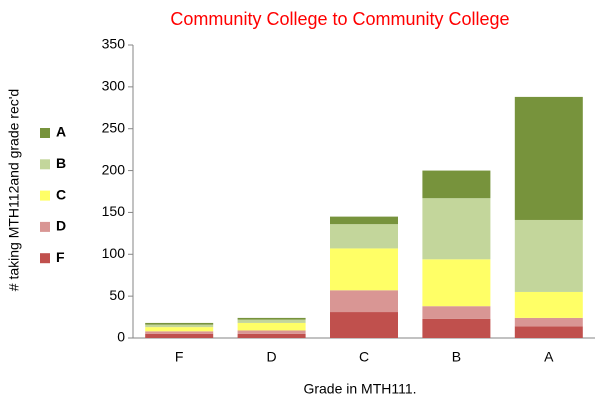  Describe the element at coordinates (121, 337) in the screenshot. I see `y-tick-label: 0` at that location.